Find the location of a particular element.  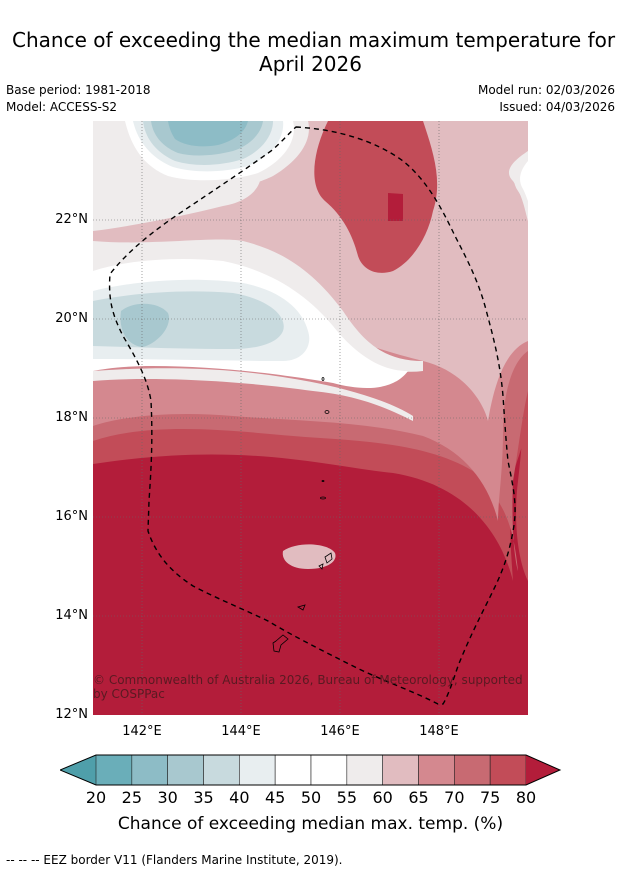

right-white-b is located at coordinates (524, 181).